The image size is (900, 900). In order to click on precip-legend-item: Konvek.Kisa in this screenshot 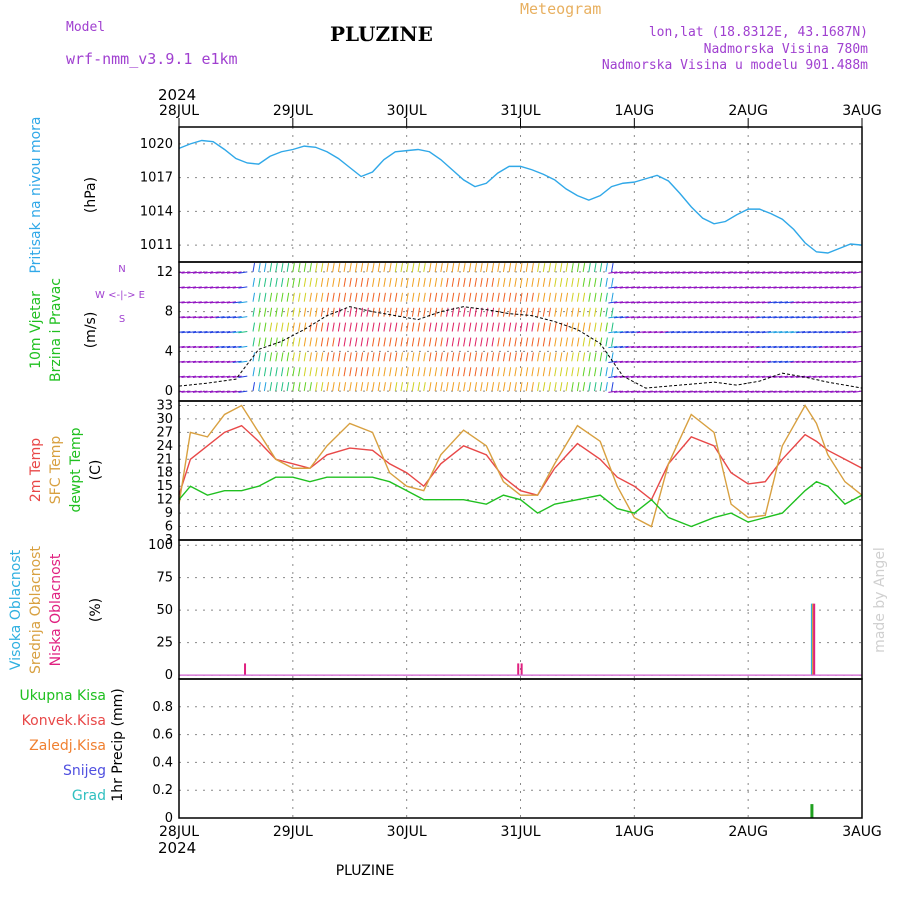, I will do `click(64, 721)`.